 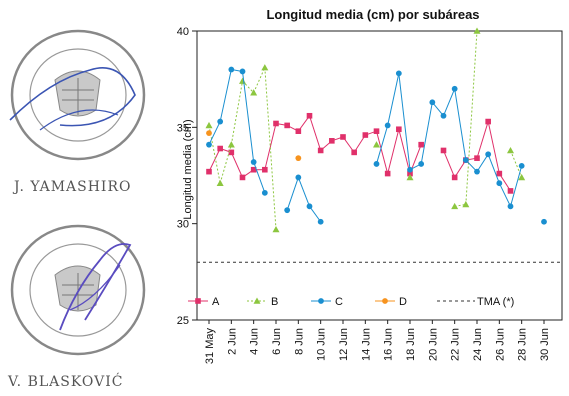 I want to click on y-tick-label: 25, so click(x=183, y=321).